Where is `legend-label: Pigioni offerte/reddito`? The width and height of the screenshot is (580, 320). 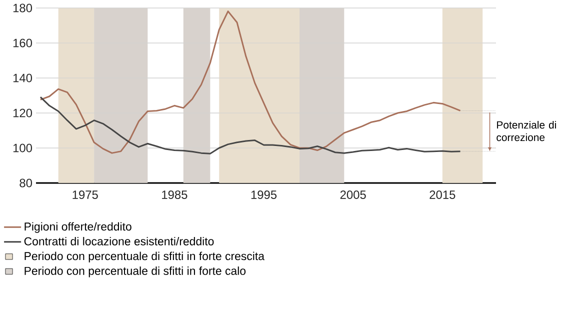 legend-label: Pigioni offerte/reddito is located at coordinates (78, 227).